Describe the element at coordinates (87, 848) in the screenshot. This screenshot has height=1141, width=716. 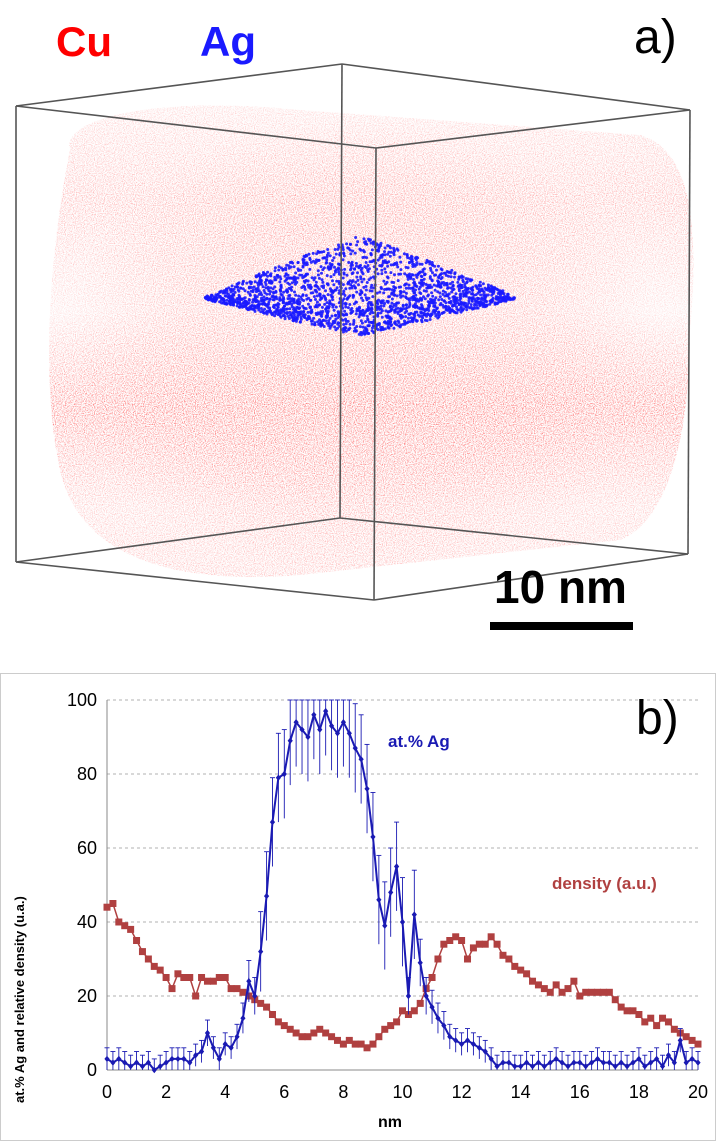
I see `y-tick-label: 60` at that location.